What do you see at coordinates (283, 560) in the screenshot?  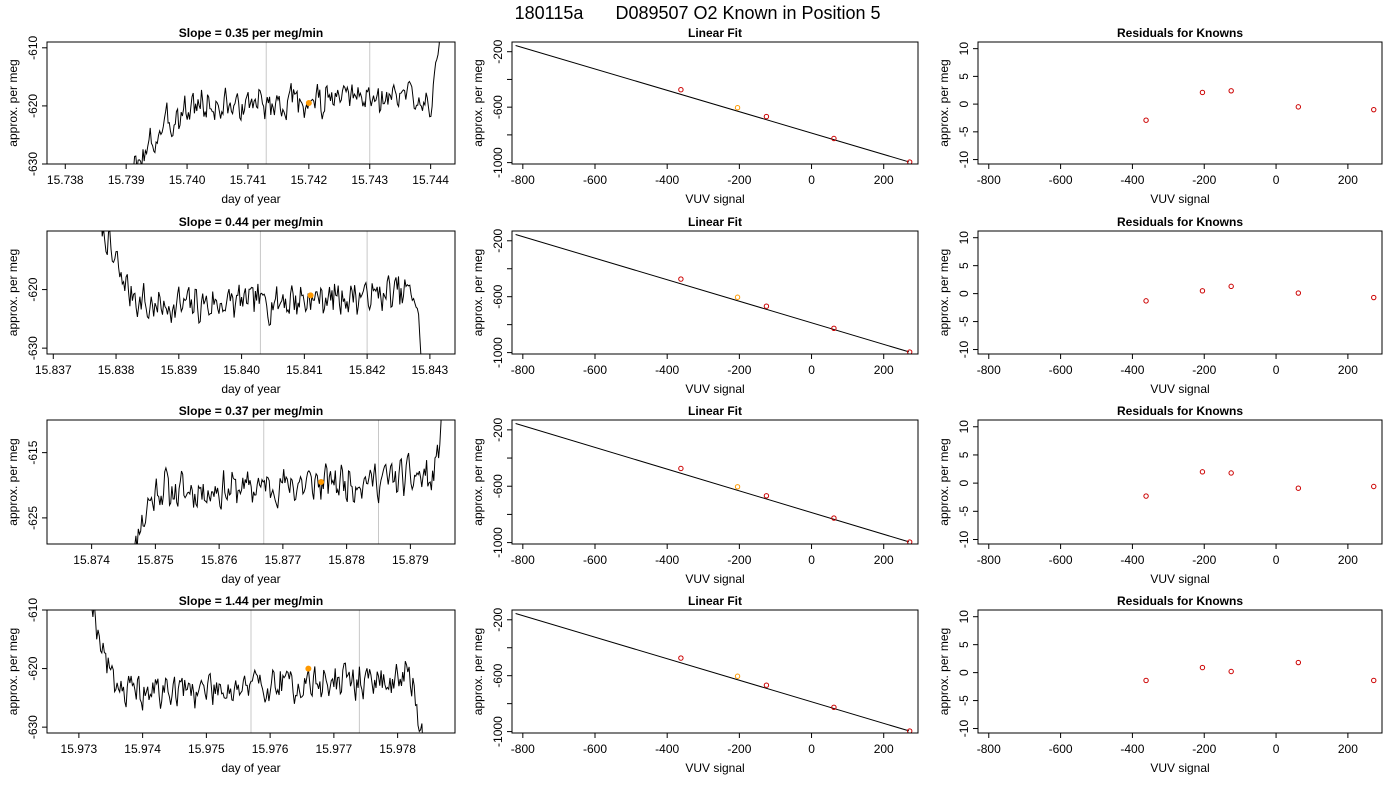 I see `x-tick-label: 15.877` at bounding box center [283, 560].